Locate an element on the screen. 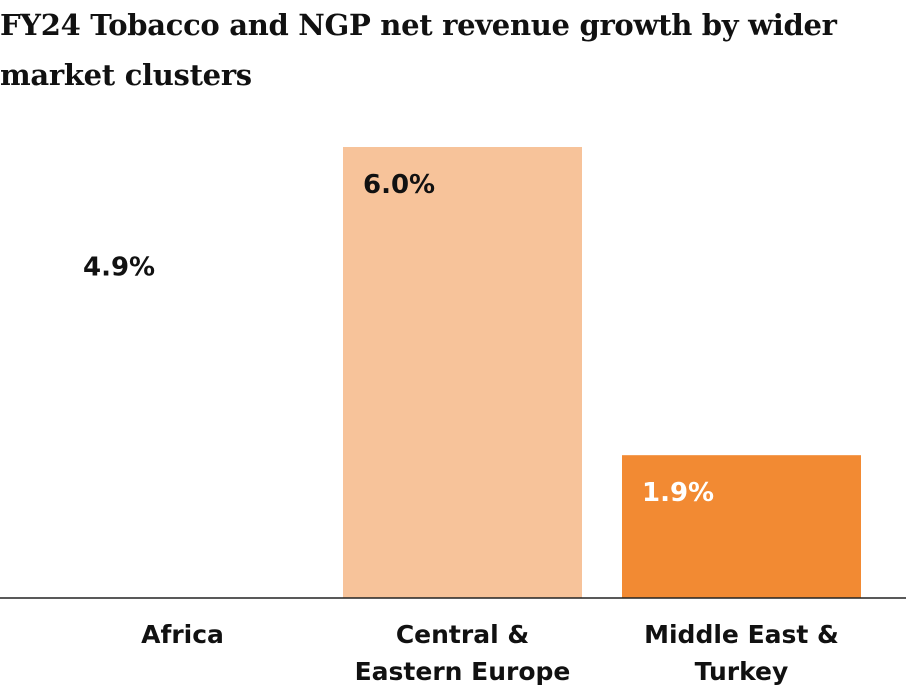 The width and height of the screenshot is (906, 690). category-label-line: Turkey is located at coordinates (742, 671).